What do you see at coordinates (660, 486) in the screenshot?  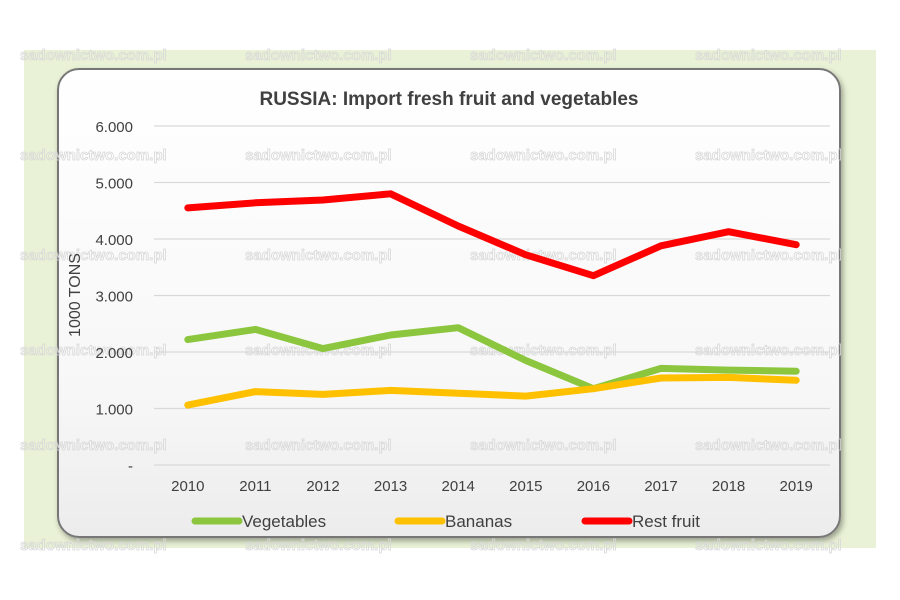 I see `x-tick-label: 2017` at bounding box center [660, 486].